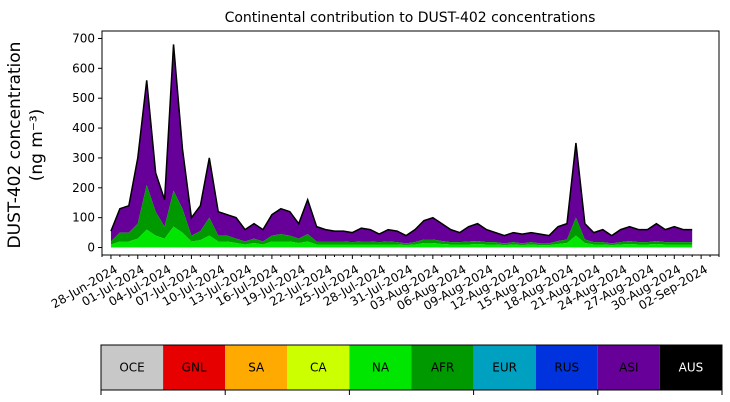  What do you see at coordinates (15, 145) in the screenshot?
I see `y-axis-label-line1: DUST-402 concentration` at bounding box center [15, 145].